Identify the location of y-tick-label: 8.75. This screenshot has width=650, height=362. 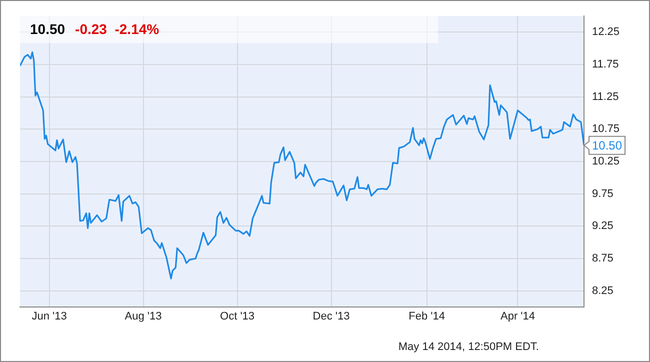
(603, 258).